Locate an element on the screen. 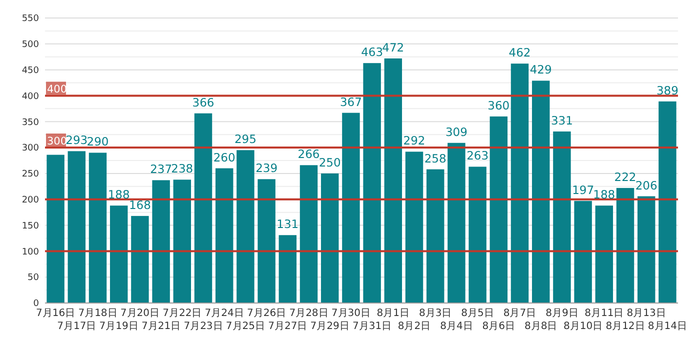 This screenshot has width=700, height=350. x-tick-label: 7月23日 is located at coordinates (203, 326).